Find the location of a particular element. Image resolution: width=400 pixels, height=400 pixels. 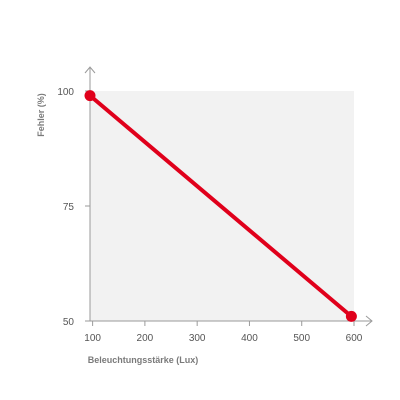

x-tick-group: 100 200 300 400 500 600 is located at coordinates (223, 332).